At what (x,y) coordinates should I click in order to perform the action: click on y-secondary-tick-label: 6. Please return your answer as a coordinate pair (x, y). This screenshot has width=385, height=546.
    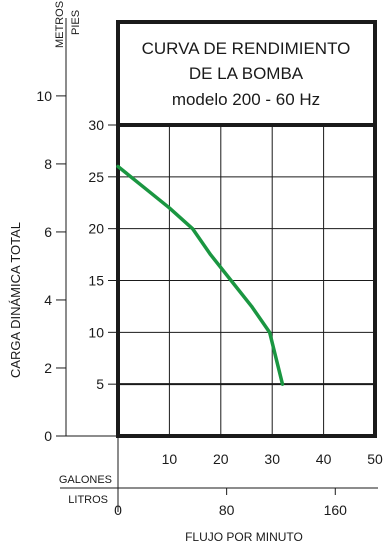
    Looking at the image, I should click on (48, 232).